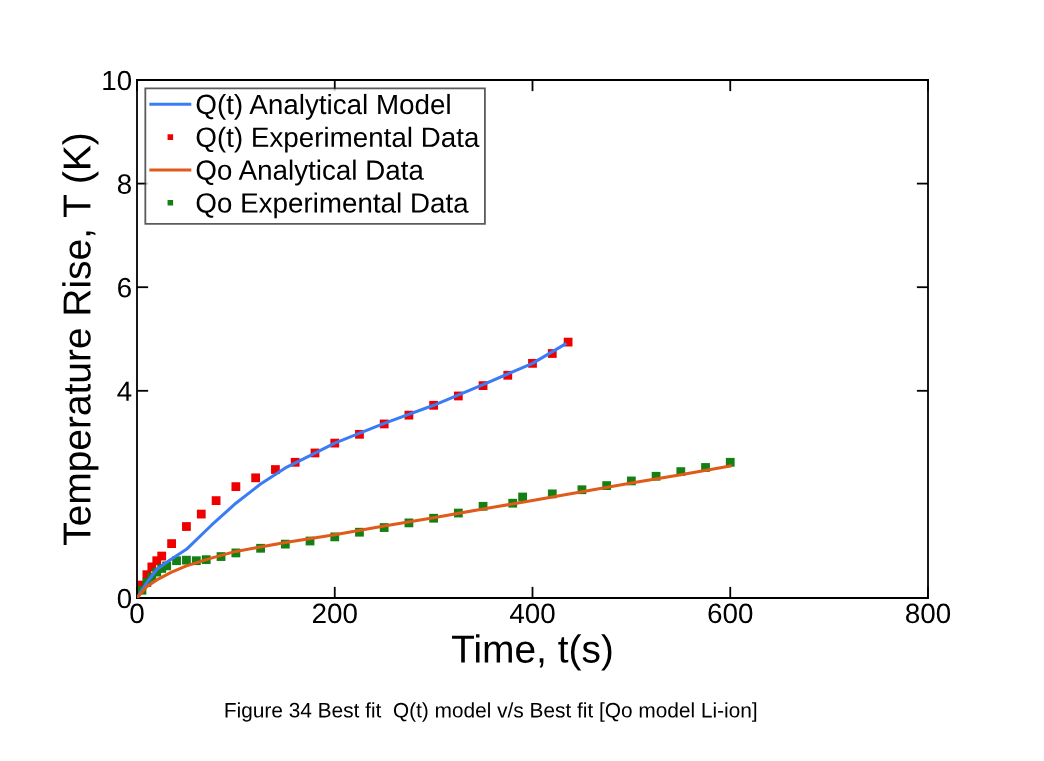  I want to click on y-tick-label: 8, so click(124, 184).